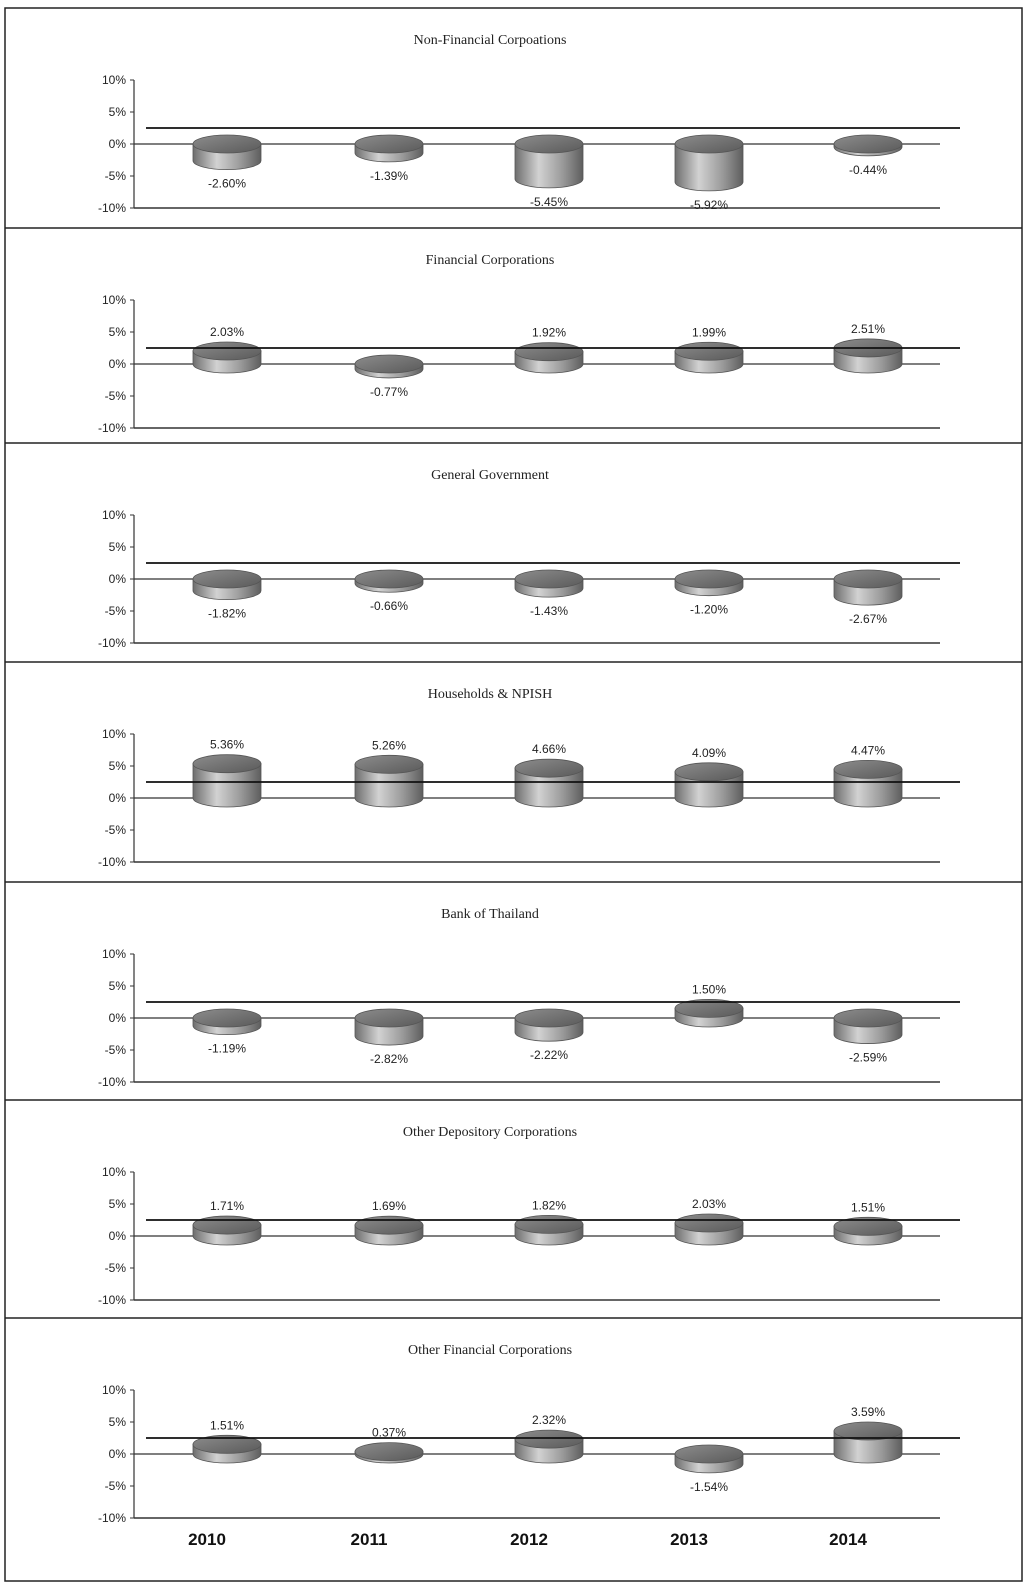 The width and height of the screenshot is (1027, 1584). I want to click on data-label: -0.77%, so click(389, 392).